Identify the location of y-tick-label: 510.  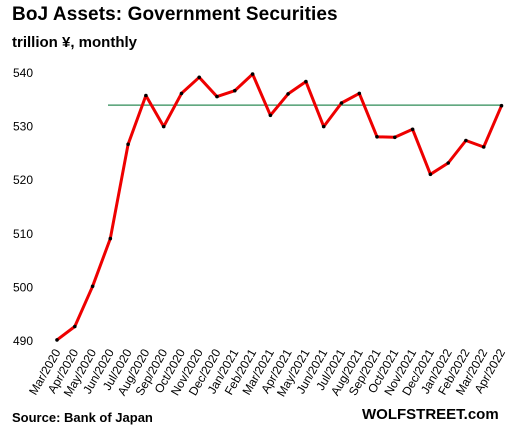
(23, 234).